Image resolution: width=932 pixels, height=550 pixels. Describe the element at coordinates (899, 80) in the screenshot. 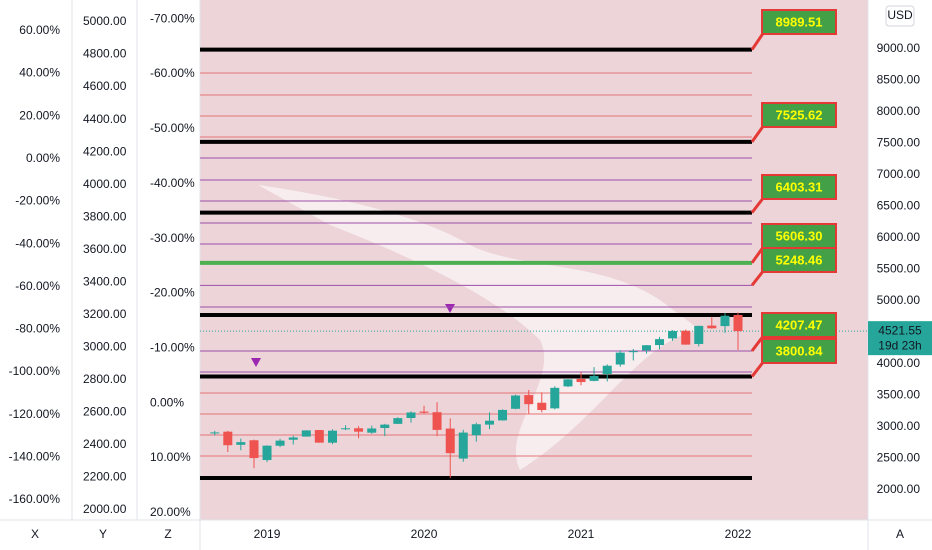

I see `y-tick-label: 8500.00` at that location.